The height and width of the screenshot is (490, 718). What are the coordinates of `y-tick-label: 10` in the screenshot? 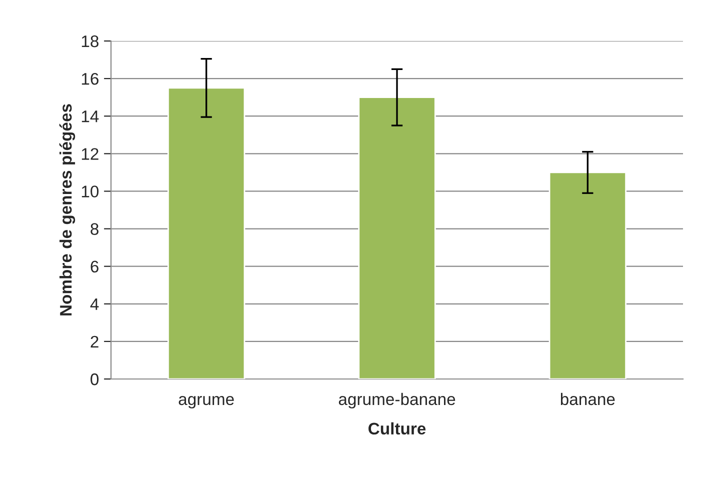 It's located at (90, 192).